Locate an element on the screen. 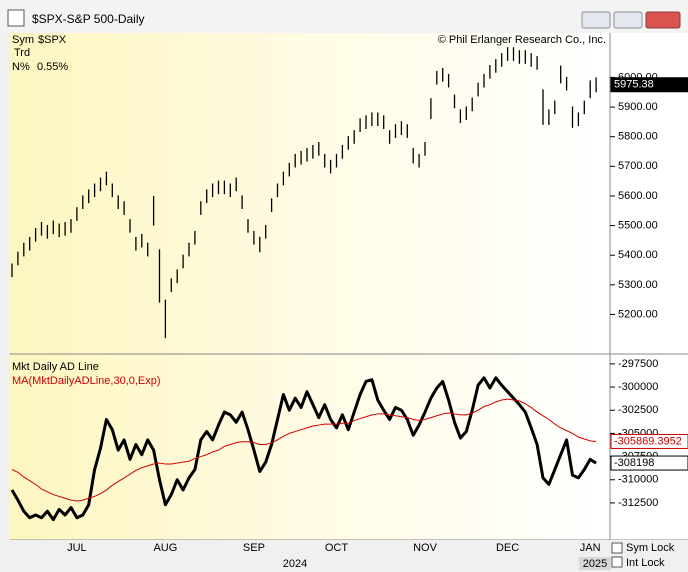  sym-lock-checkbox is located at coordinates (617, 548).